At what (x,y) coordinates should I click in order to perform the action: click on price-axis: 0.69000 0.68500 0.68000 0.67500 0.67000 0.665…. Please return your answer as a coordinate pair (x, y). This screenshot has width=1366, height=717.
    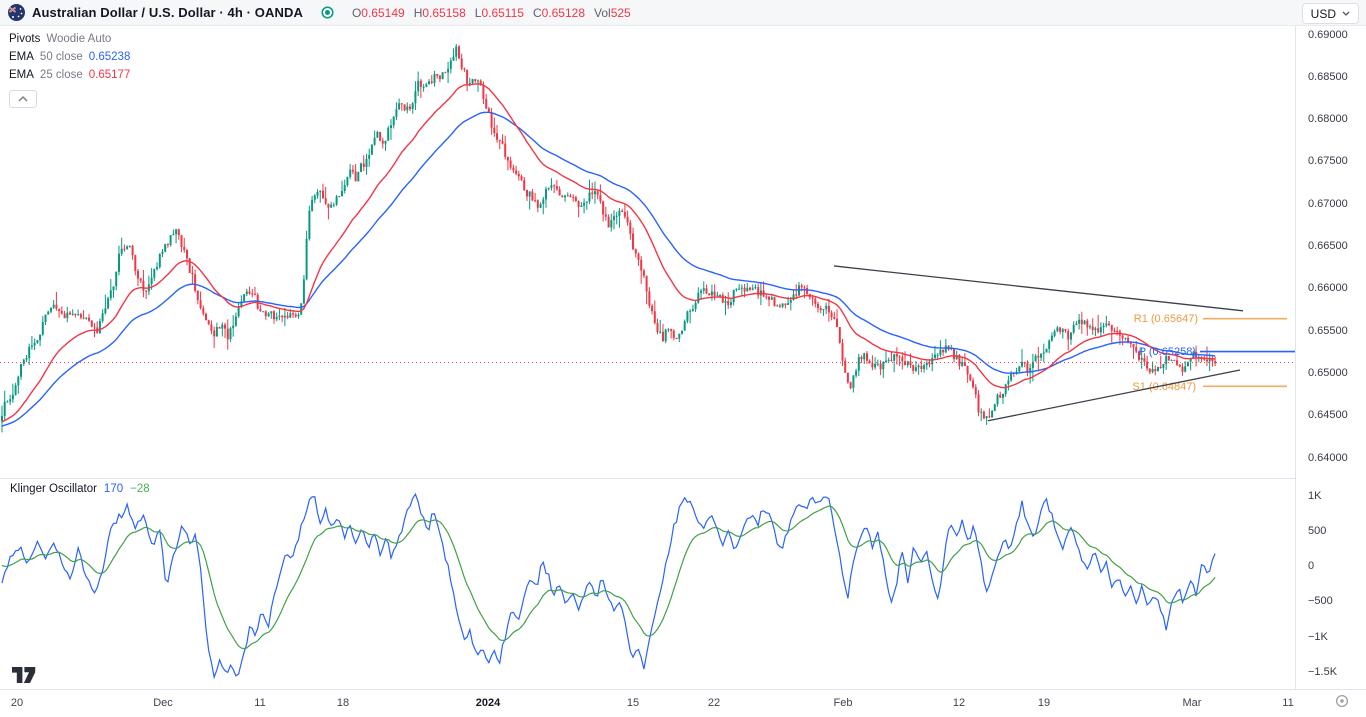
    Looking at the image, I should click on (1330, 358).